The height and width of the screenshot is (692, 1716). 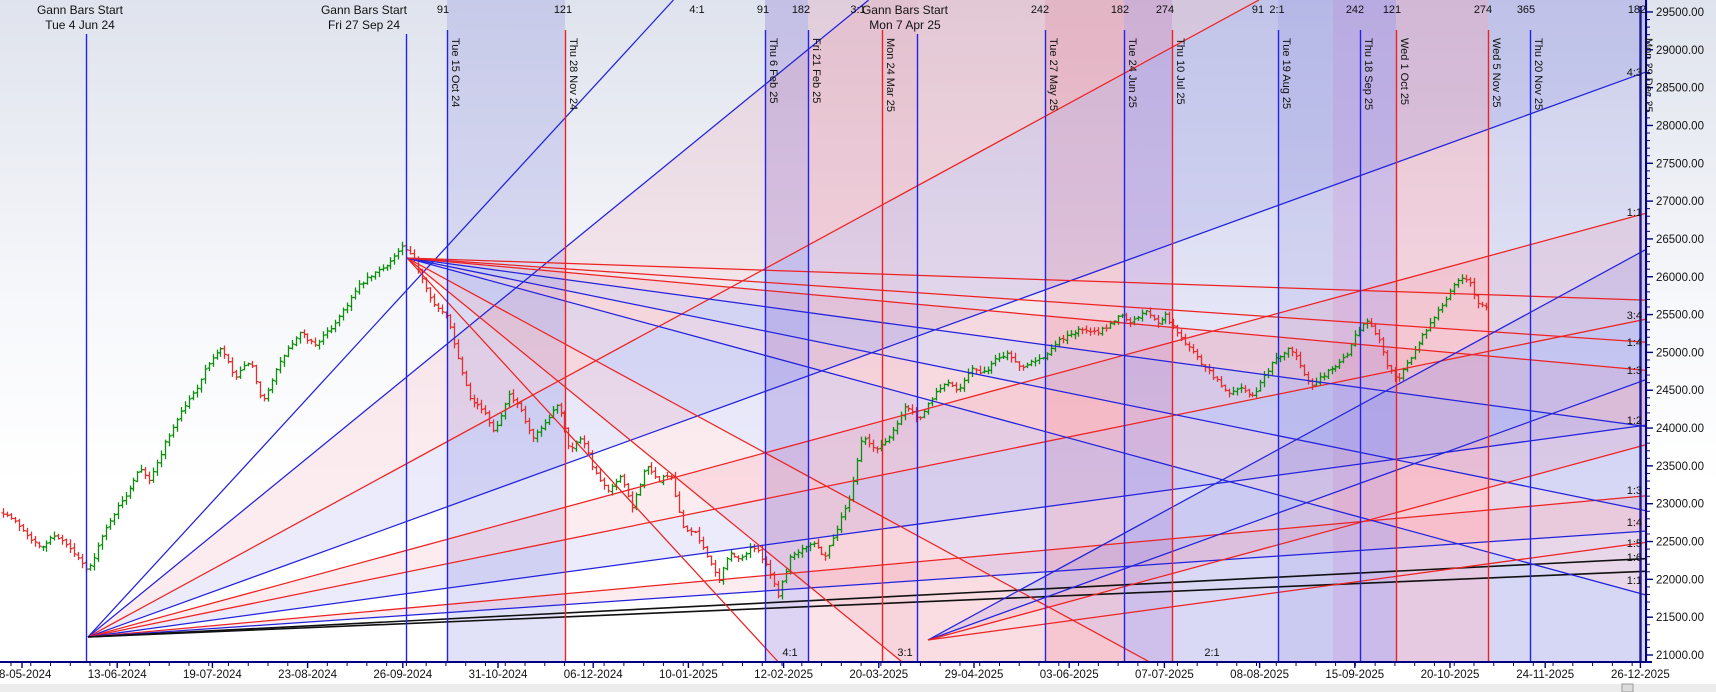 What do you see at coordinates (1680, 164) in the screenshot?
I see `y-axis-tick-label: 27500.00` at bounding box center [1680, 164].